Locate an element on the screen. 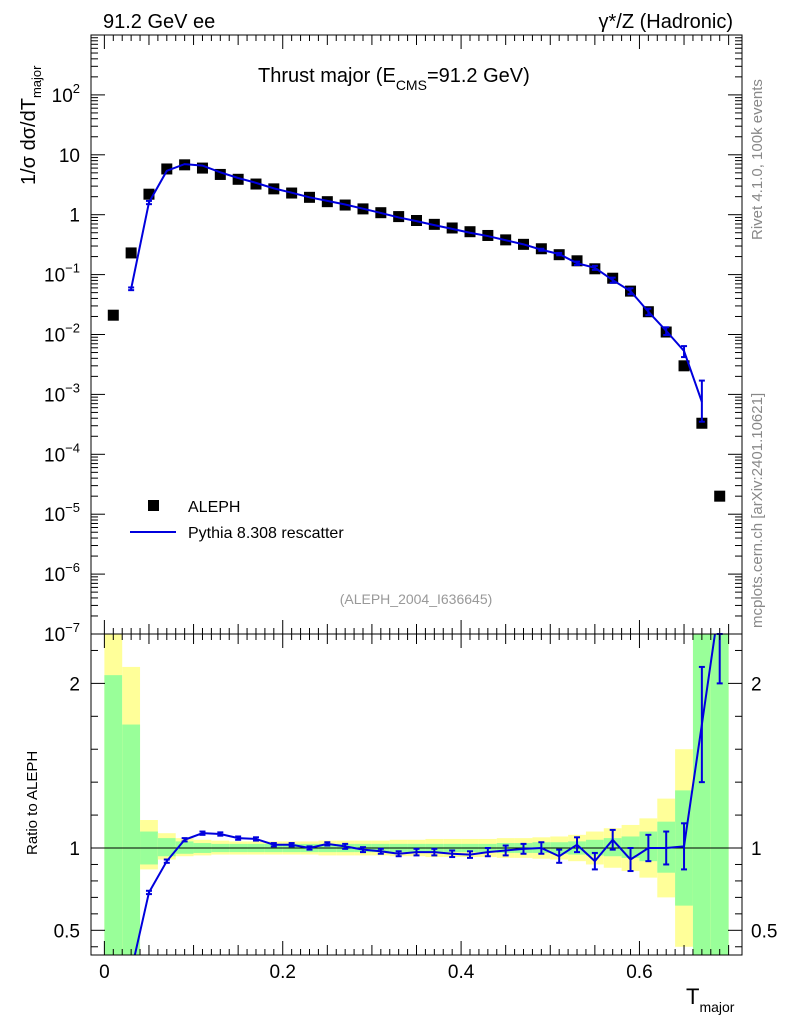  x-tick-label: 0.2 is located at coordinates (283, 972).